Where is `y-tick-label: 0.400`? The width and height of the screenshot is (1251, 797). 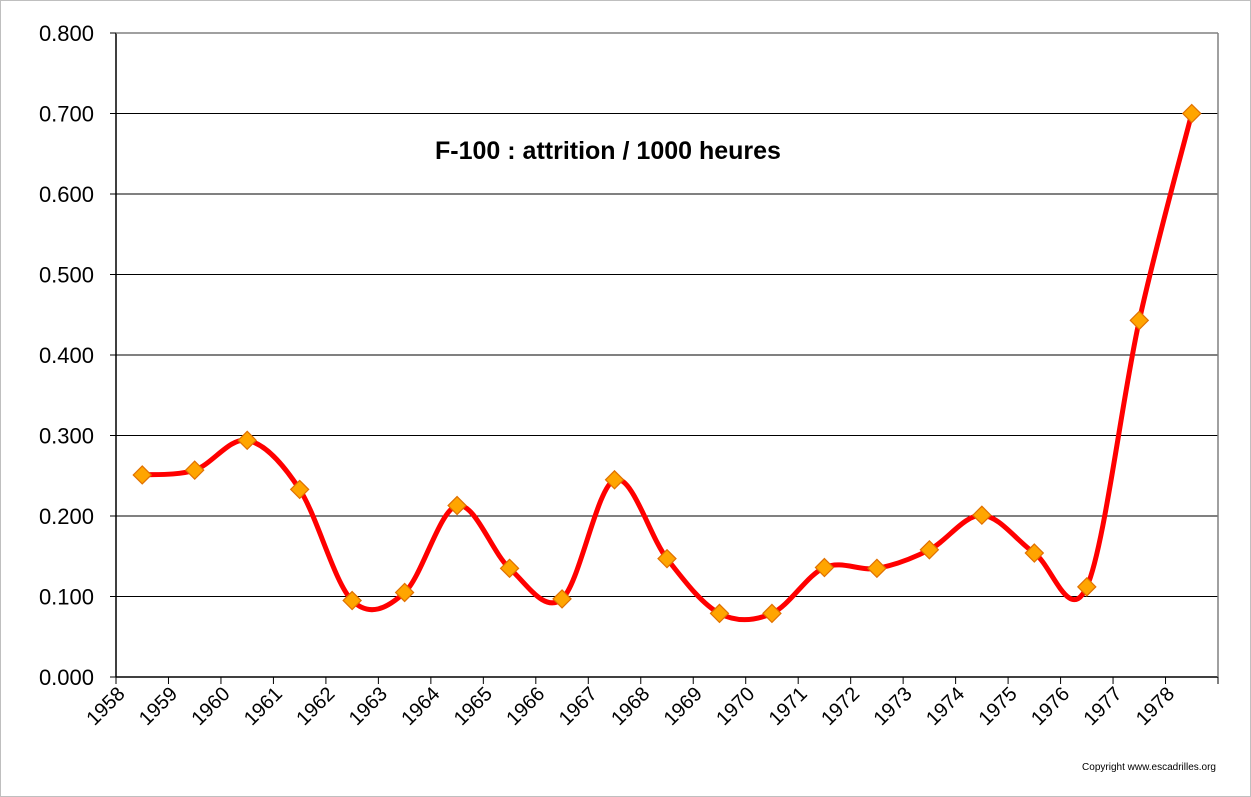
y-tick-label: 0.400 is located at coordinates (66, 355).